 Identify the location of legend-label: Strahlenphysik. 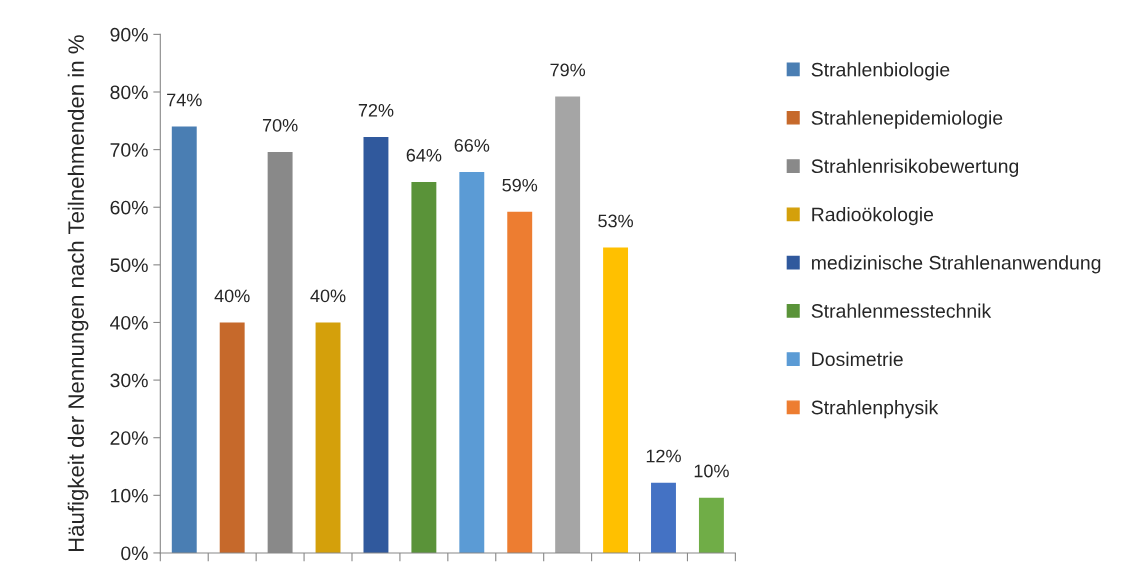
(875, 409).